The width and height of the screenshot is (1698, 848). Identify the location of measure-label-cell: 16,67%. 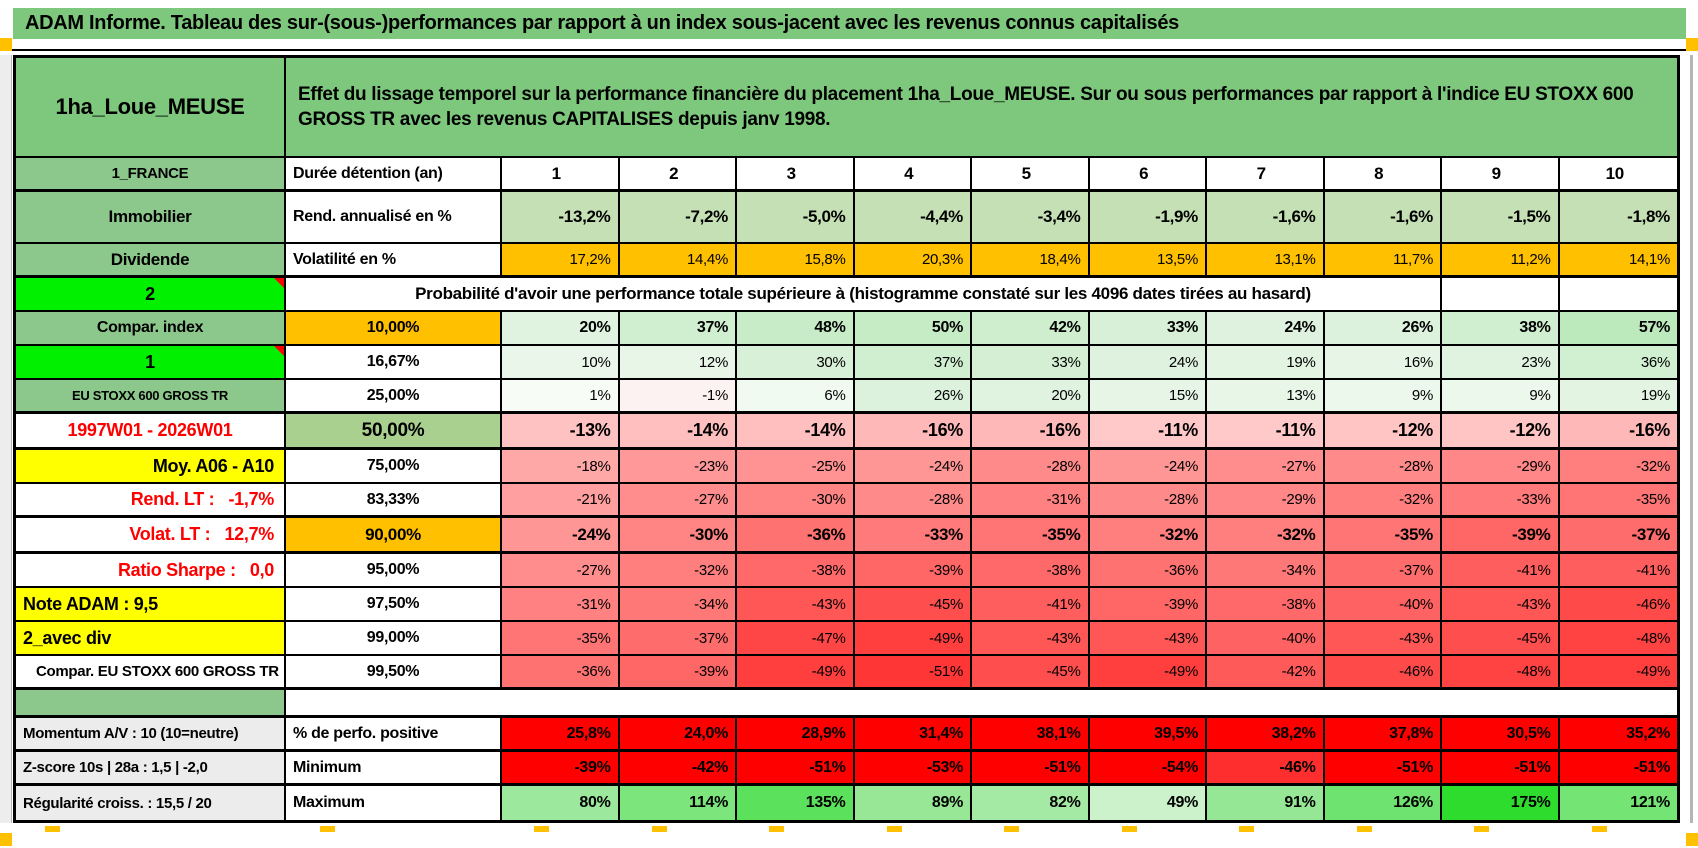
(394, 362).